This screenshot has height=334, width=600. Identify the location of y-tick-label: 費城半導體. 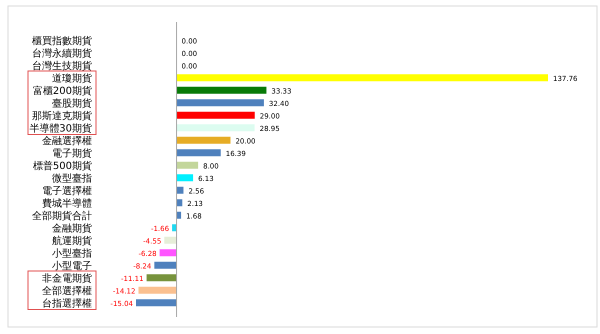
(67, 203).